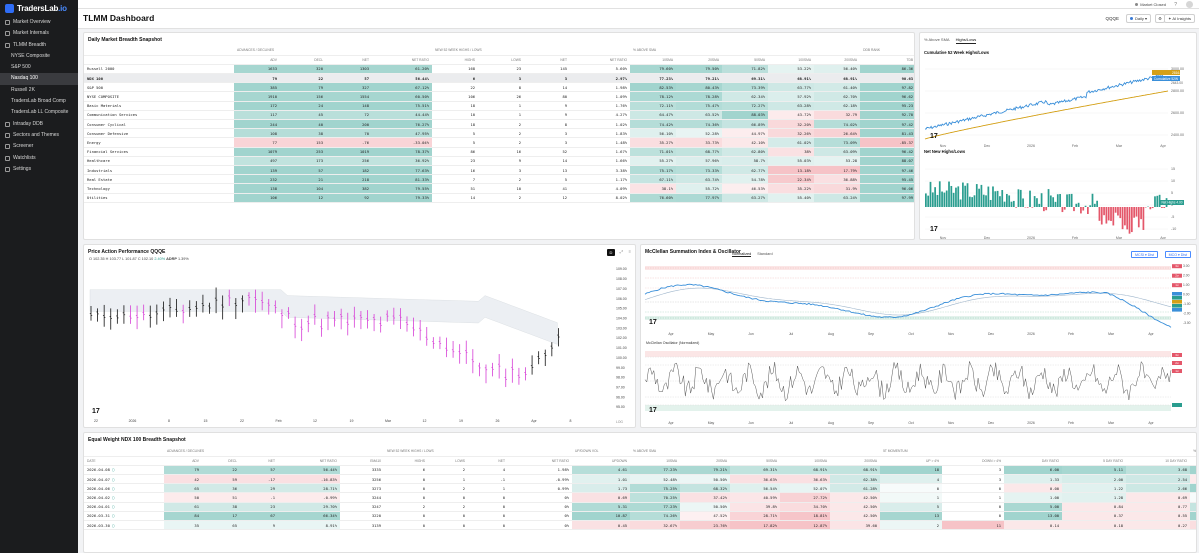 This screenshot has width=1199, height=553. What do you see at coordinates (1175, 5) in the screenshot?
I see `help-icon: ?` at bounding box center [1175, 5].